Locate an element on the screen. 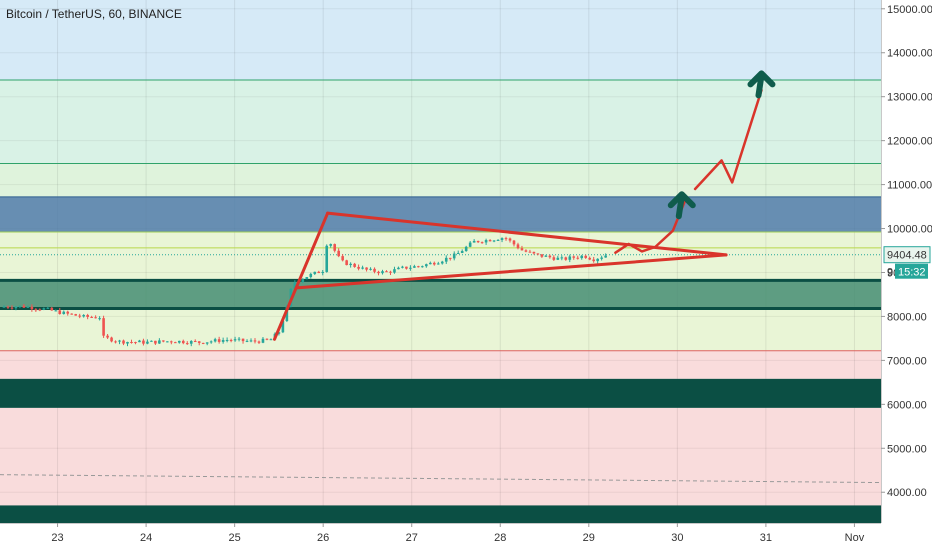 This screenshot has height=550, width=932. countdown-tag is located at coordinates (911, 271).